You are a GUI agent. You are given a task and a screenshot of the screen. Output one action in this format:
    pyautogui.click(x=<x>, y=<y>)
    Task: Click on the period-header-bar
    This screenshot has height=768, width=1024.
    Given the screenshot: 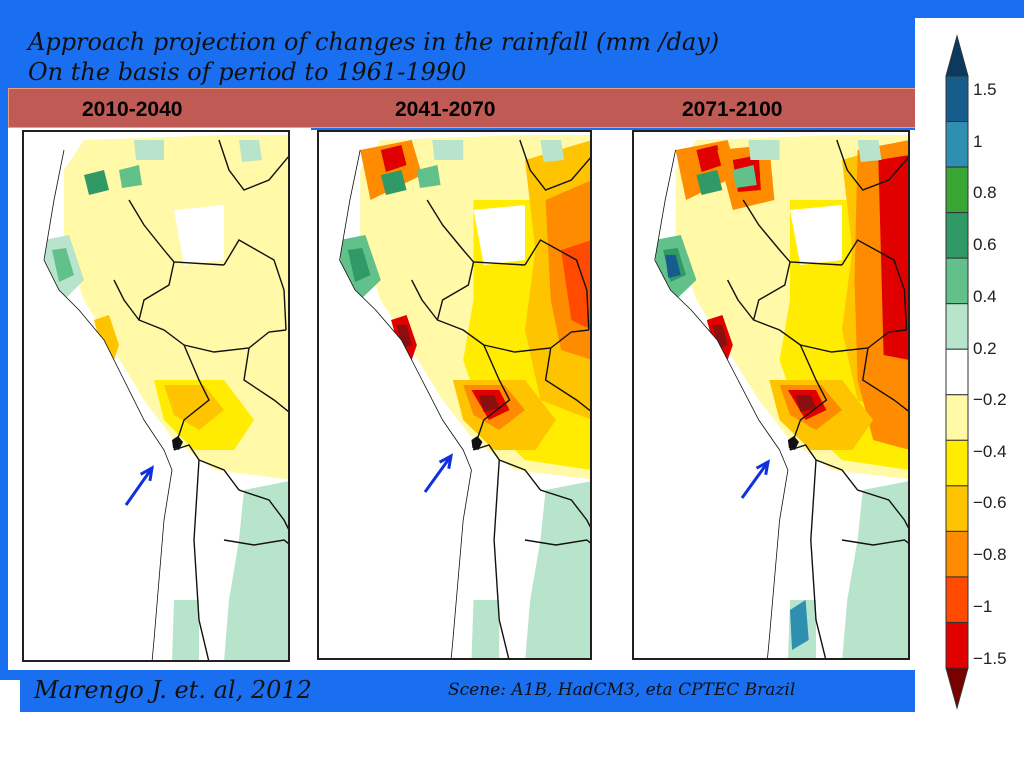 What is the action you would take?
    pyautogui.click(x=465, y=108)
    